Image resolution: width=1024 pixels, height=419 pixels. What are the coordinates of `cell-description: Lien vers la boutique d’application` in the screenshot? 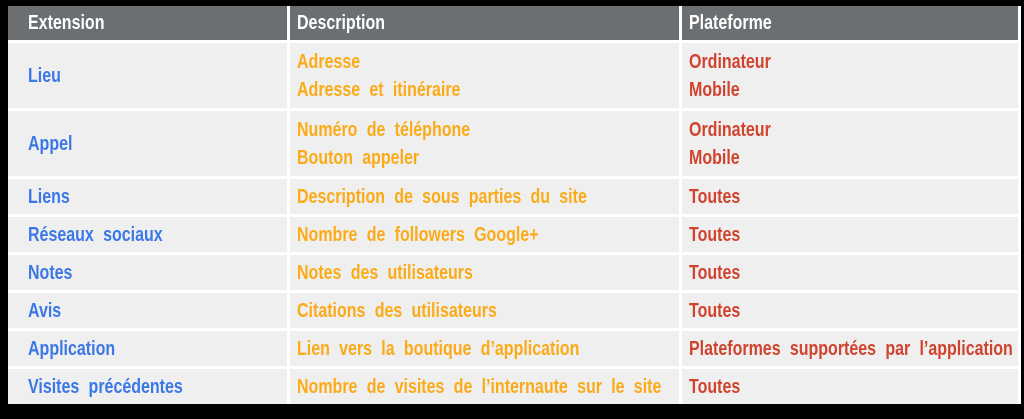 It's located at (486, 350).